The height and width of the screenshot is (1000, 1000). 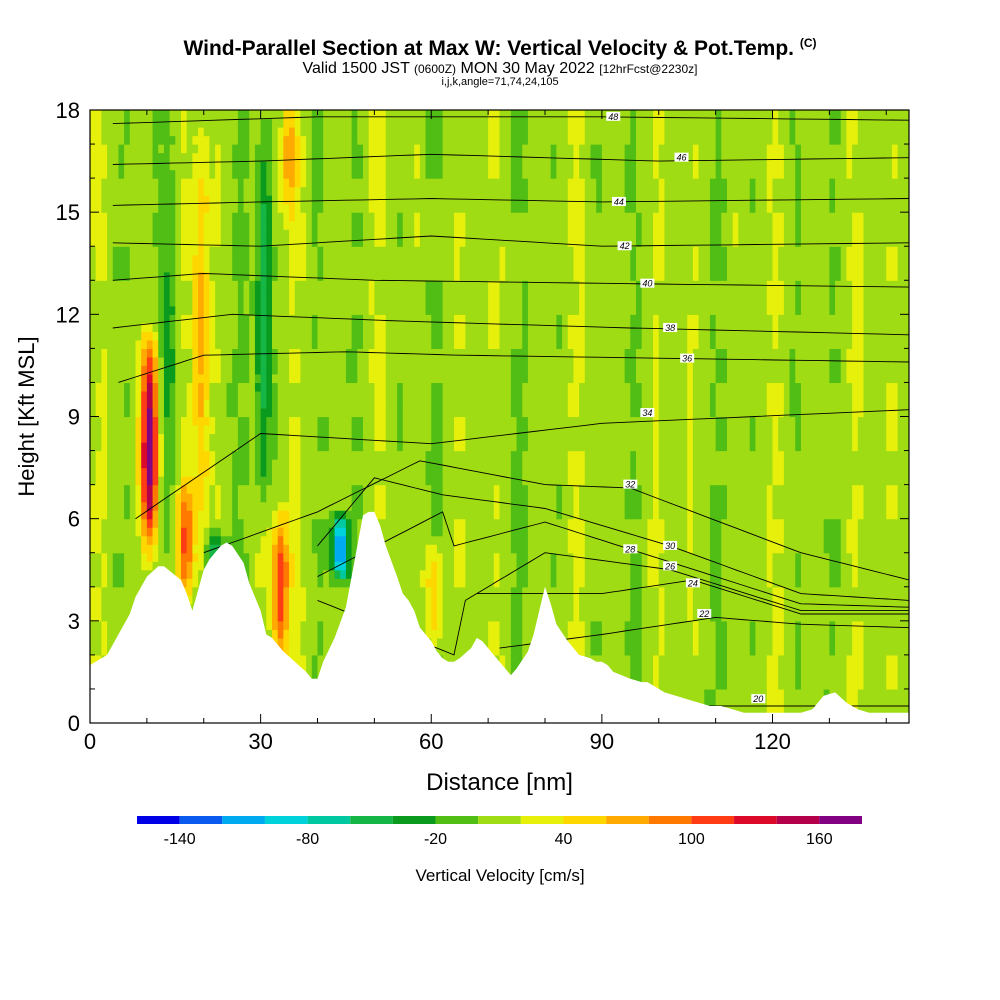 What do you see at coordinates (74, 417) in the screenshot?
I see `y-tick-label: 9` at bounding box center [74, 417].